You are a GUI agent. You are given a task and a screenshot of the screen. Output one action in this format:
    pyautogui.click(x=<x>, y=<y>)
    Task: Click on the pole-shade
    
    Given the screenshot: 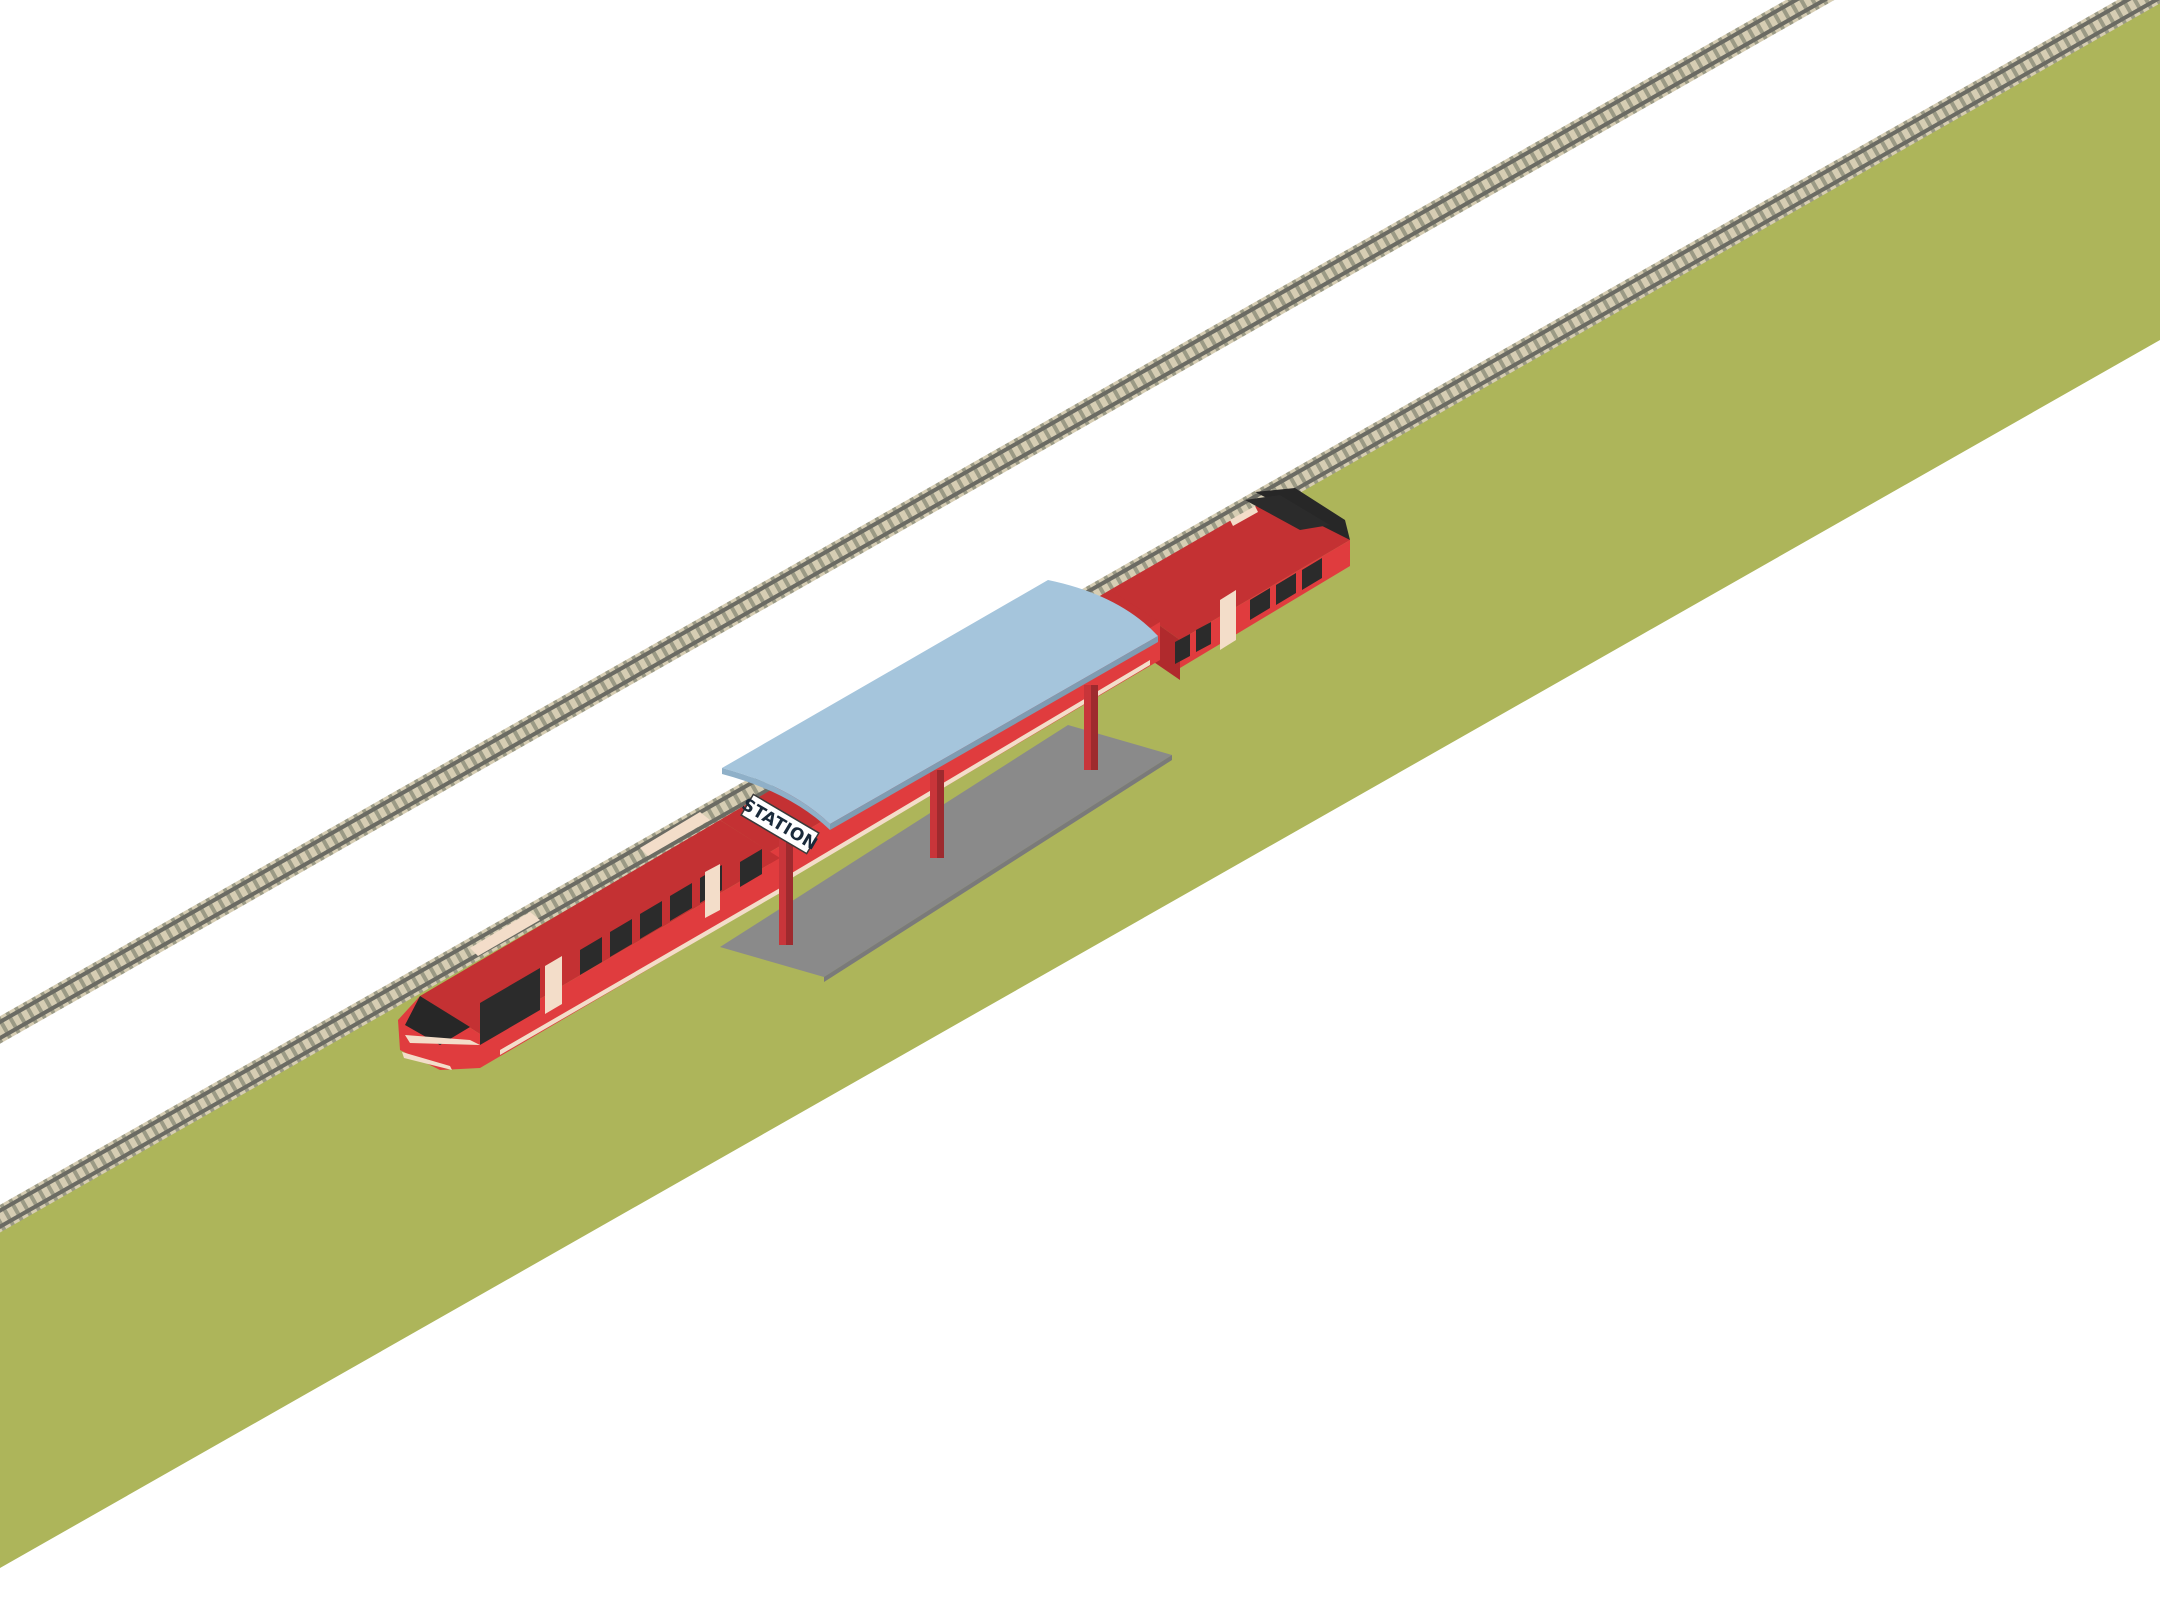 What is the action you would take?
    pyautogui.click(x=942, y=815)
    